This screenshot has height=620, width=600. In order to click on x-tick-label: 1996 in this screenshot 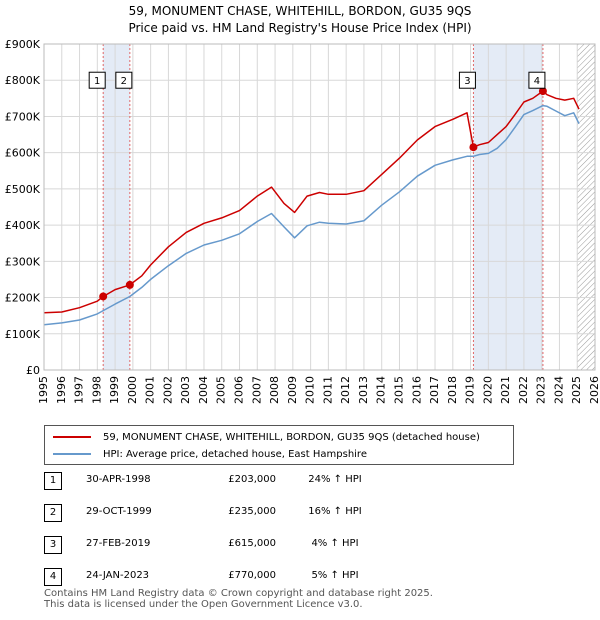, I will do `click(61, 390)`.